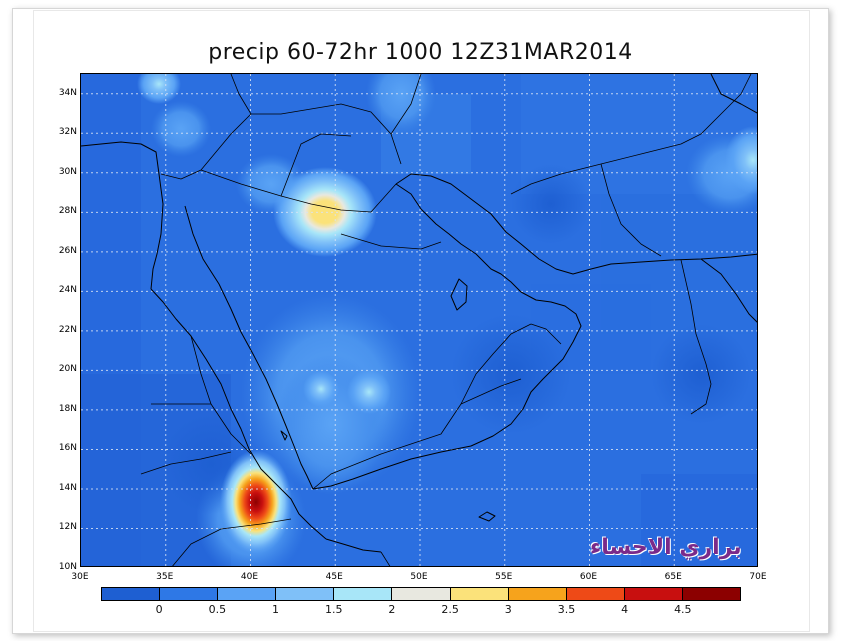 Image resolution: width=841 pixels, height=641 pixels. Describe the element at coordinates (67, 567) in the screenshot. I see `y-tick-label: 10N` at that location.